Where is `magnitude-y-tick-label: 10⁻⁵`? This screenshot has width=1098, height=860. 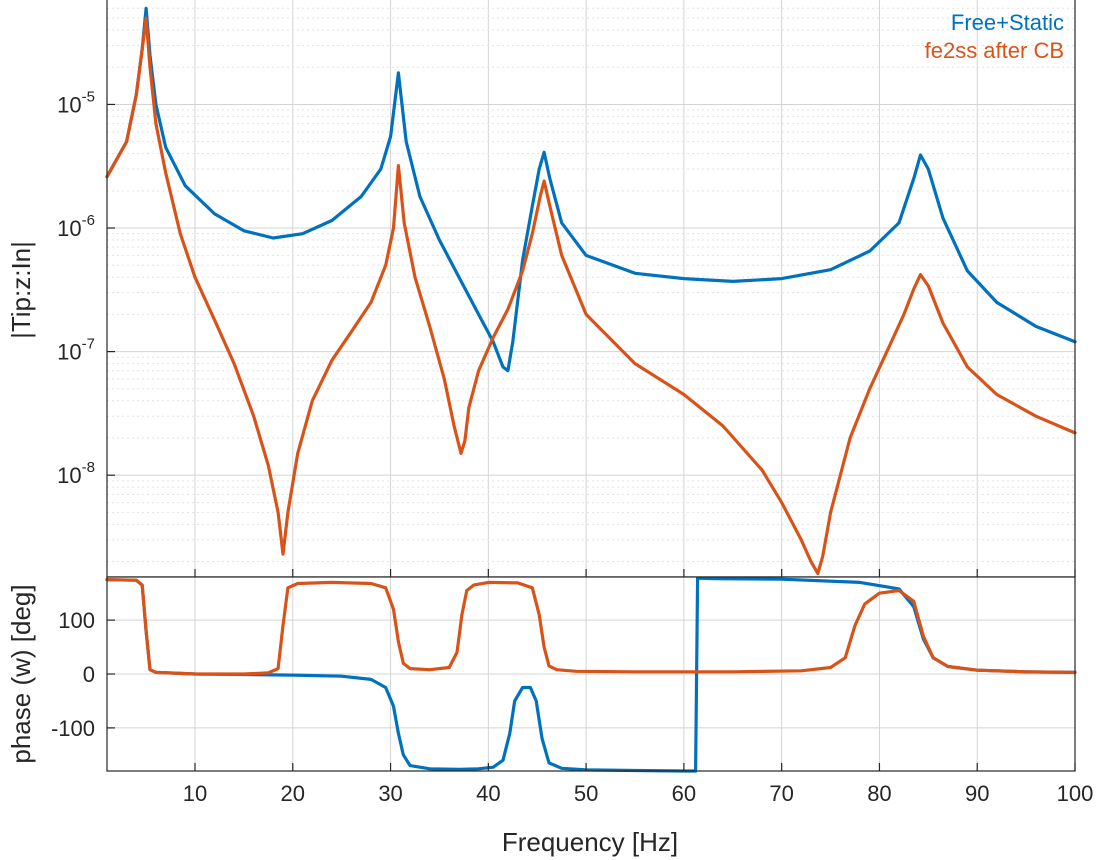
magnitude-y-tick-label: 10⁻⁵ is located at coordinates (76, 102).